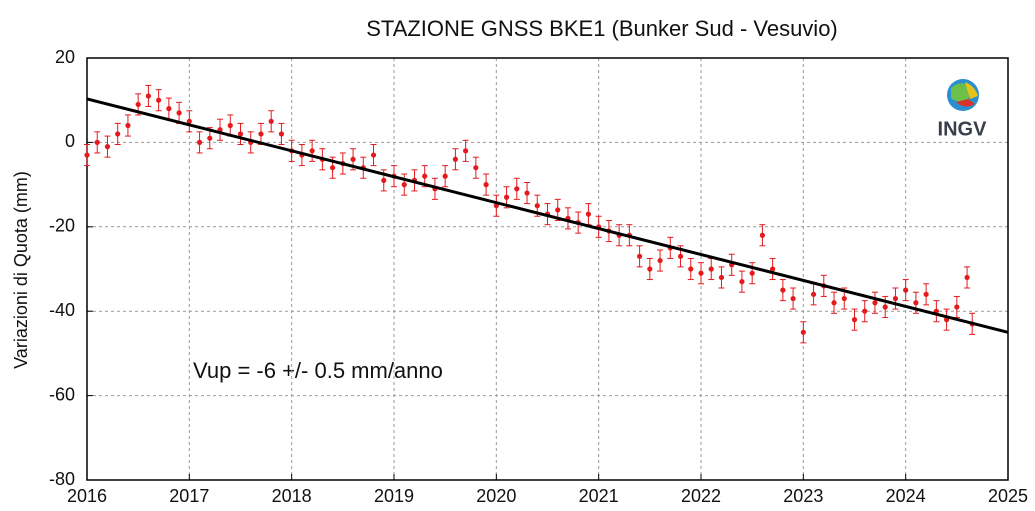 The height and width of the screenshot is (511, 1035). I want to click on x-tick-label: 2023, so click(803, 496).